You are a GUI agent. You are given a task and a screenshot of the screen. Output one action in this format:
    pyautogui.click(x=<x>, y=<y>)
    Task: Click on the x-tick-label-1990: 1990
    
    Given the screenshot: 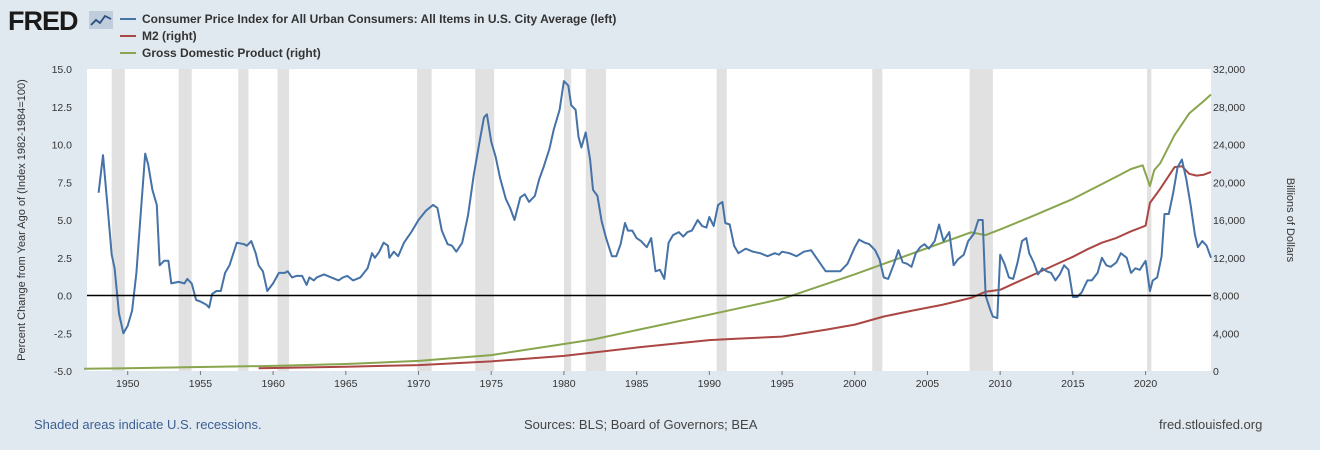 What is the action you would take?
    pyautogui.click(x=710, y=384)
    